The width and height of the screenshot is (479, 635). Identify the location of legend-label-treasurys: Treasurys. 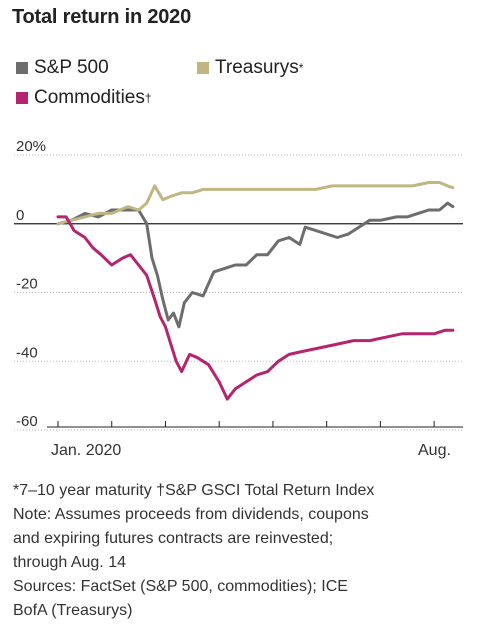
(257, 67).